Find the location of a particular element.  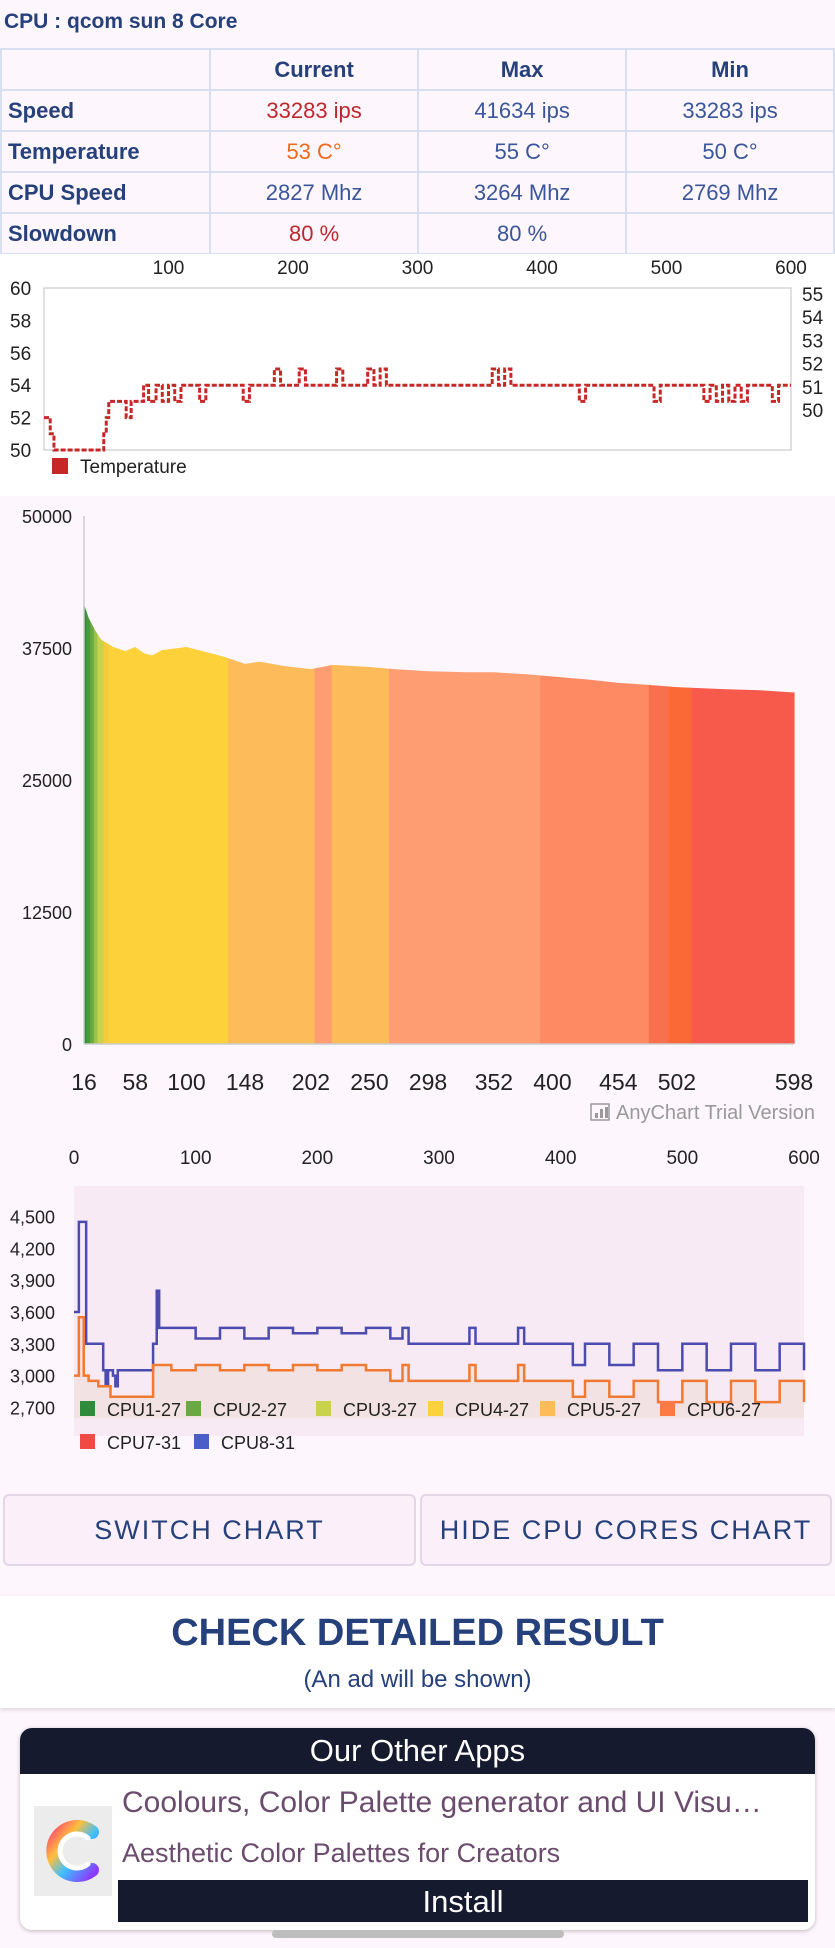

y-tick-label: 3,900 is located at coordinates (32, 1281).